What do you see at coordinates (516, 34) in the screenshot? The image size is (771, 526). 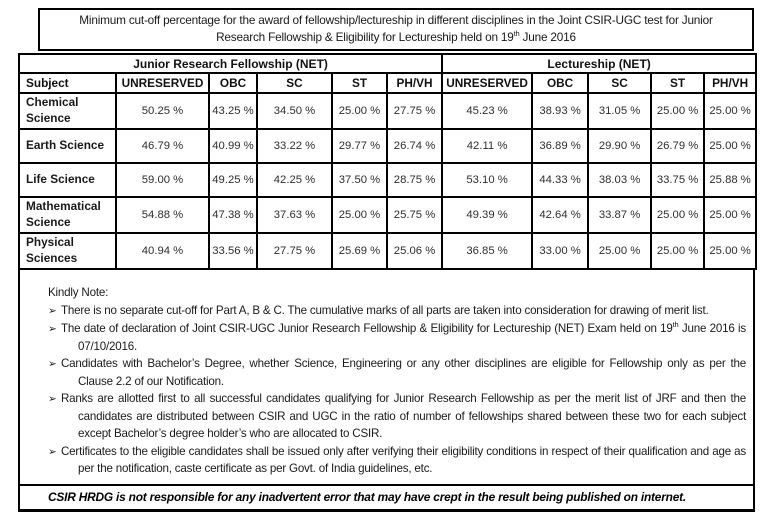 I see `title-superscript: th` at bounding box center [516, 34].